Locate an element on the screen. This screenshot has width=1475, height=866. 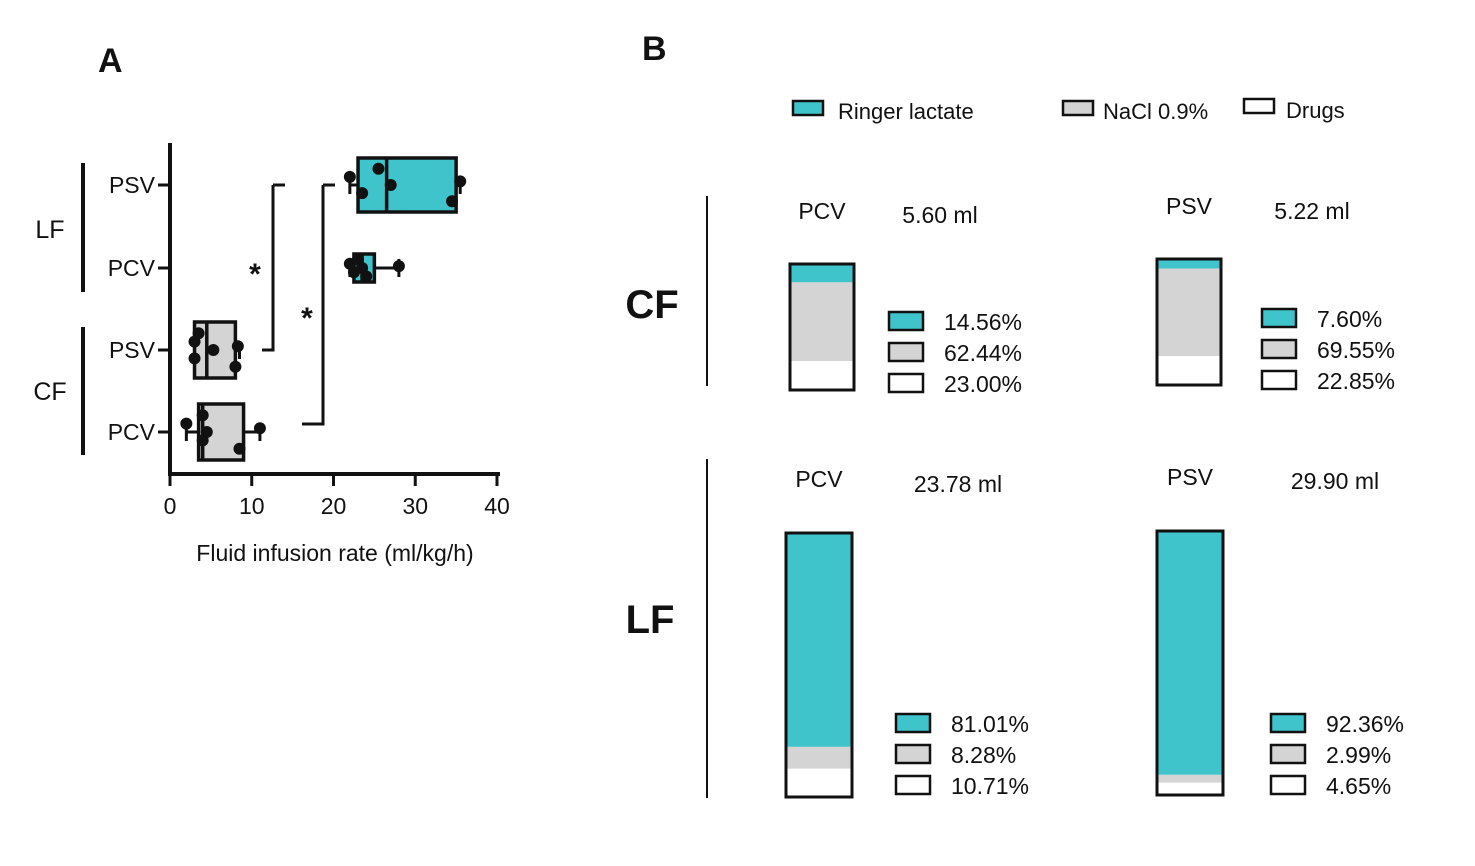
bar-total-label: 5.60 ml is located at coordinates (939, 215).